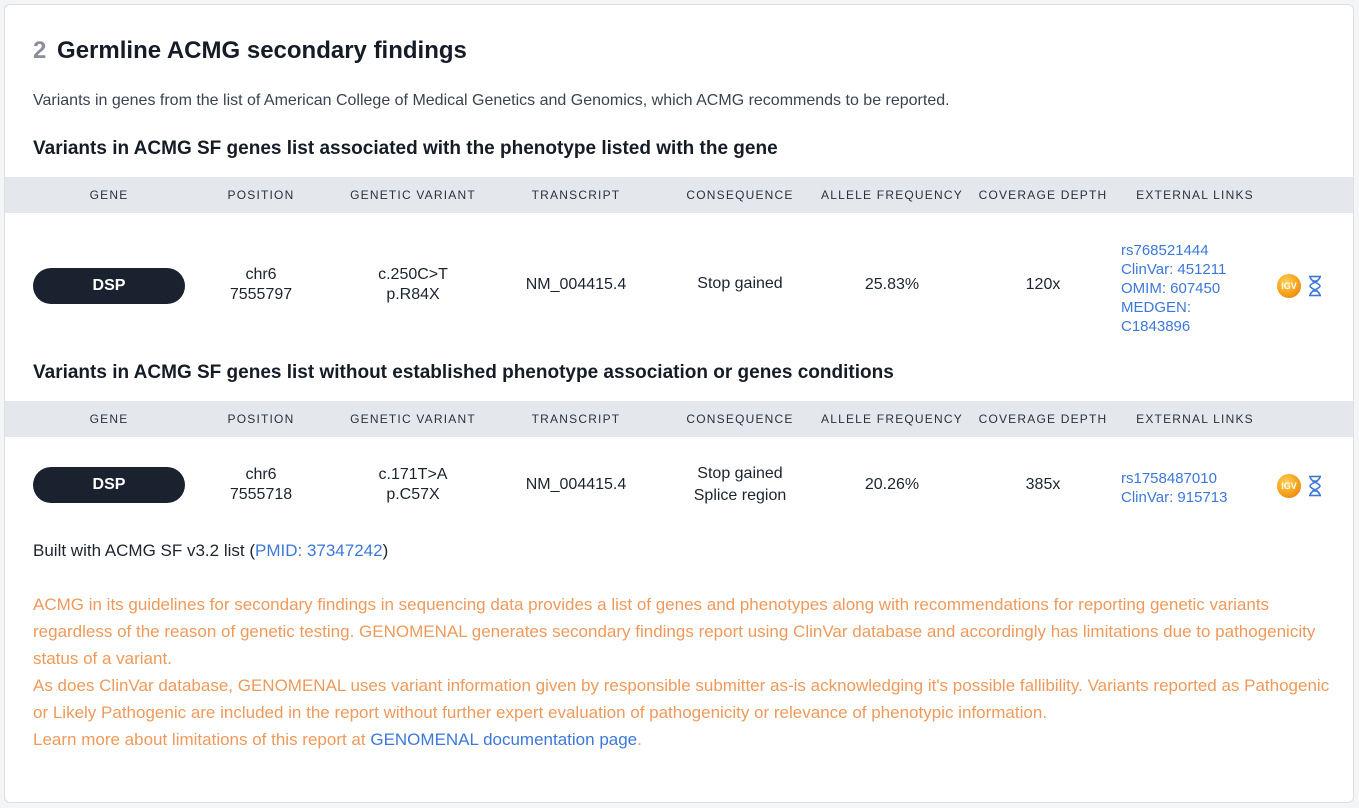  What do you see at coordinates (261, 285) in the screenshot?
I see `position-cell: chr6 7555797` at bounding box center [261, 285].